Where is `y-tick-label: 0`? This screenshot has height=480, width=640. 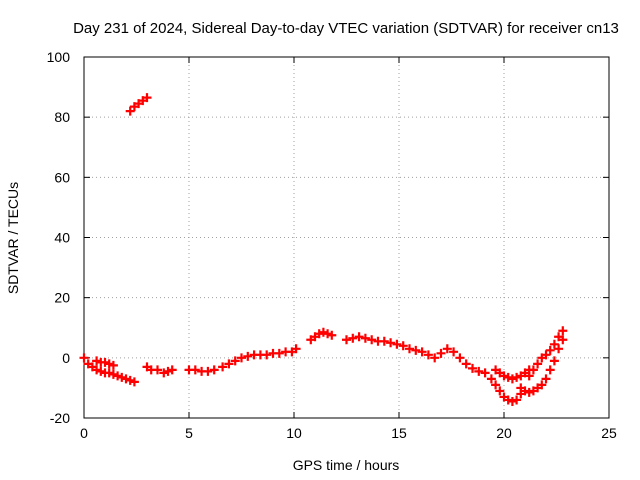 y-tick-label: 0 is located at coordinates (66, 358).